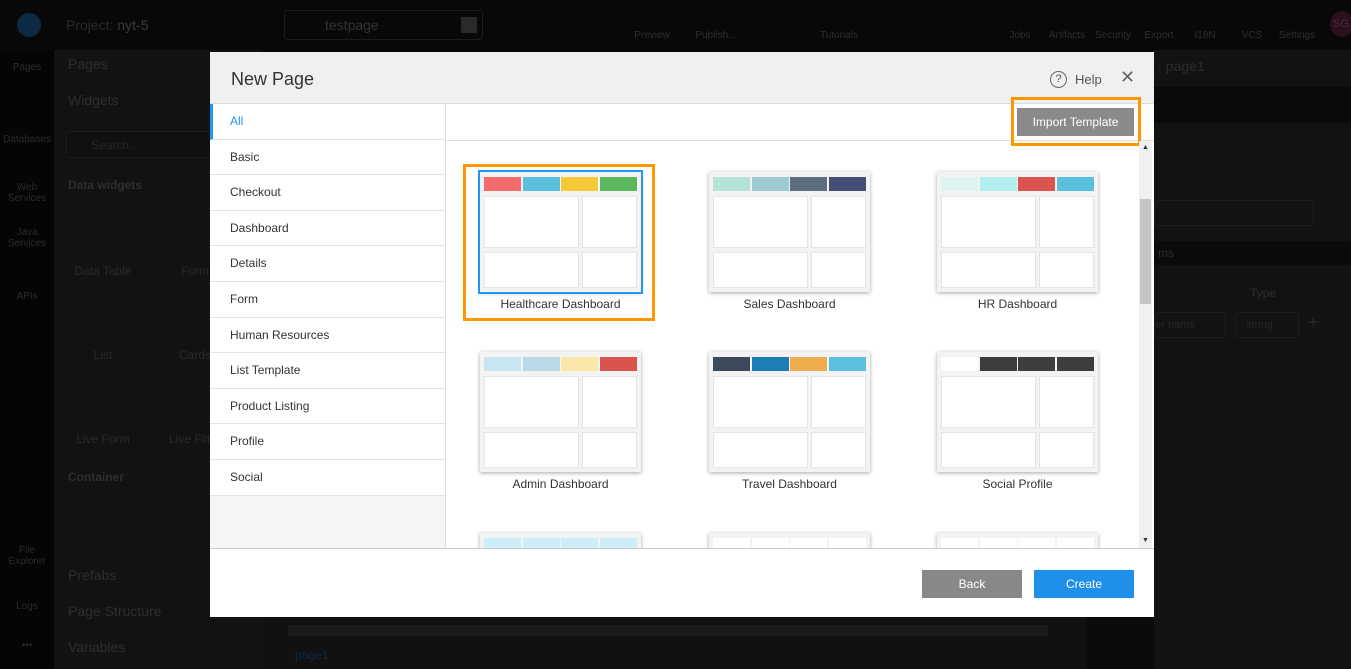 This screenshot has height=669, width=1351. I want to click on scrollbar-thumb, so click(1145, 251).